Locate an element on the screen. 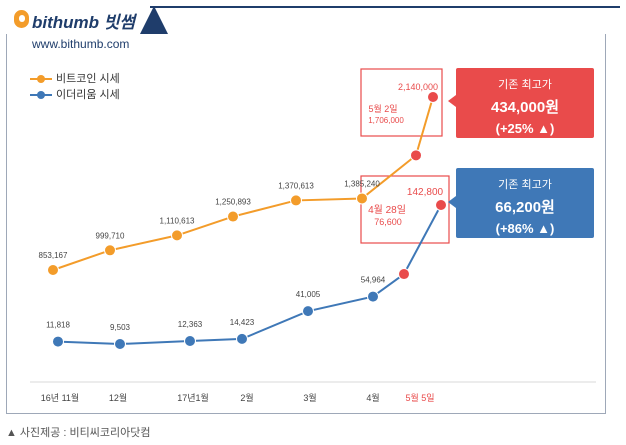 The image size is (626, 445). legend-item-btc: 비트코인 시세 is located at coordinates (75, 78).